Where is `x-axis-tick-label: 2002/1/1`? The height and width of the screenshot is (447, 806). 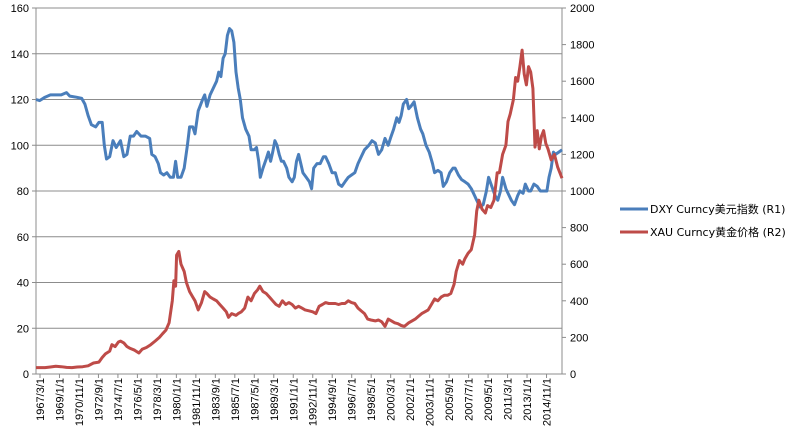
x-axis-tick-label: 2002/1/1 is located at coordinates (411, 399).